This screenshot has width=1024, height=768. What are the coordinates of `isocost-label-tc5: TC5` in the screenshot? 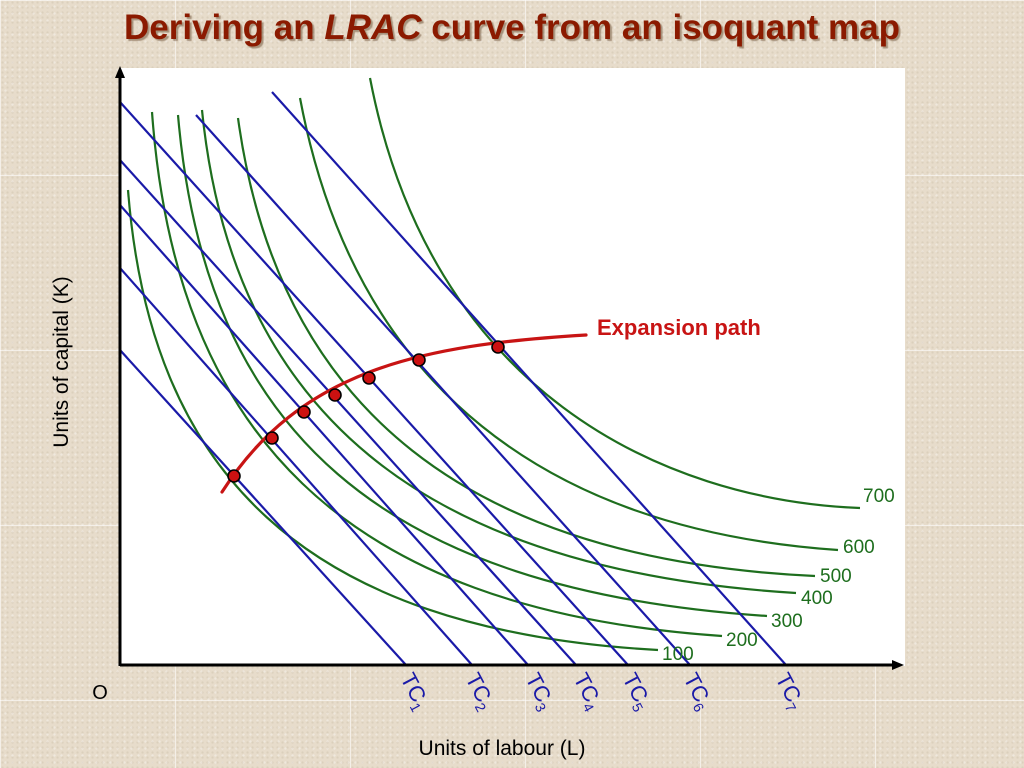 It's located at (636, 692).